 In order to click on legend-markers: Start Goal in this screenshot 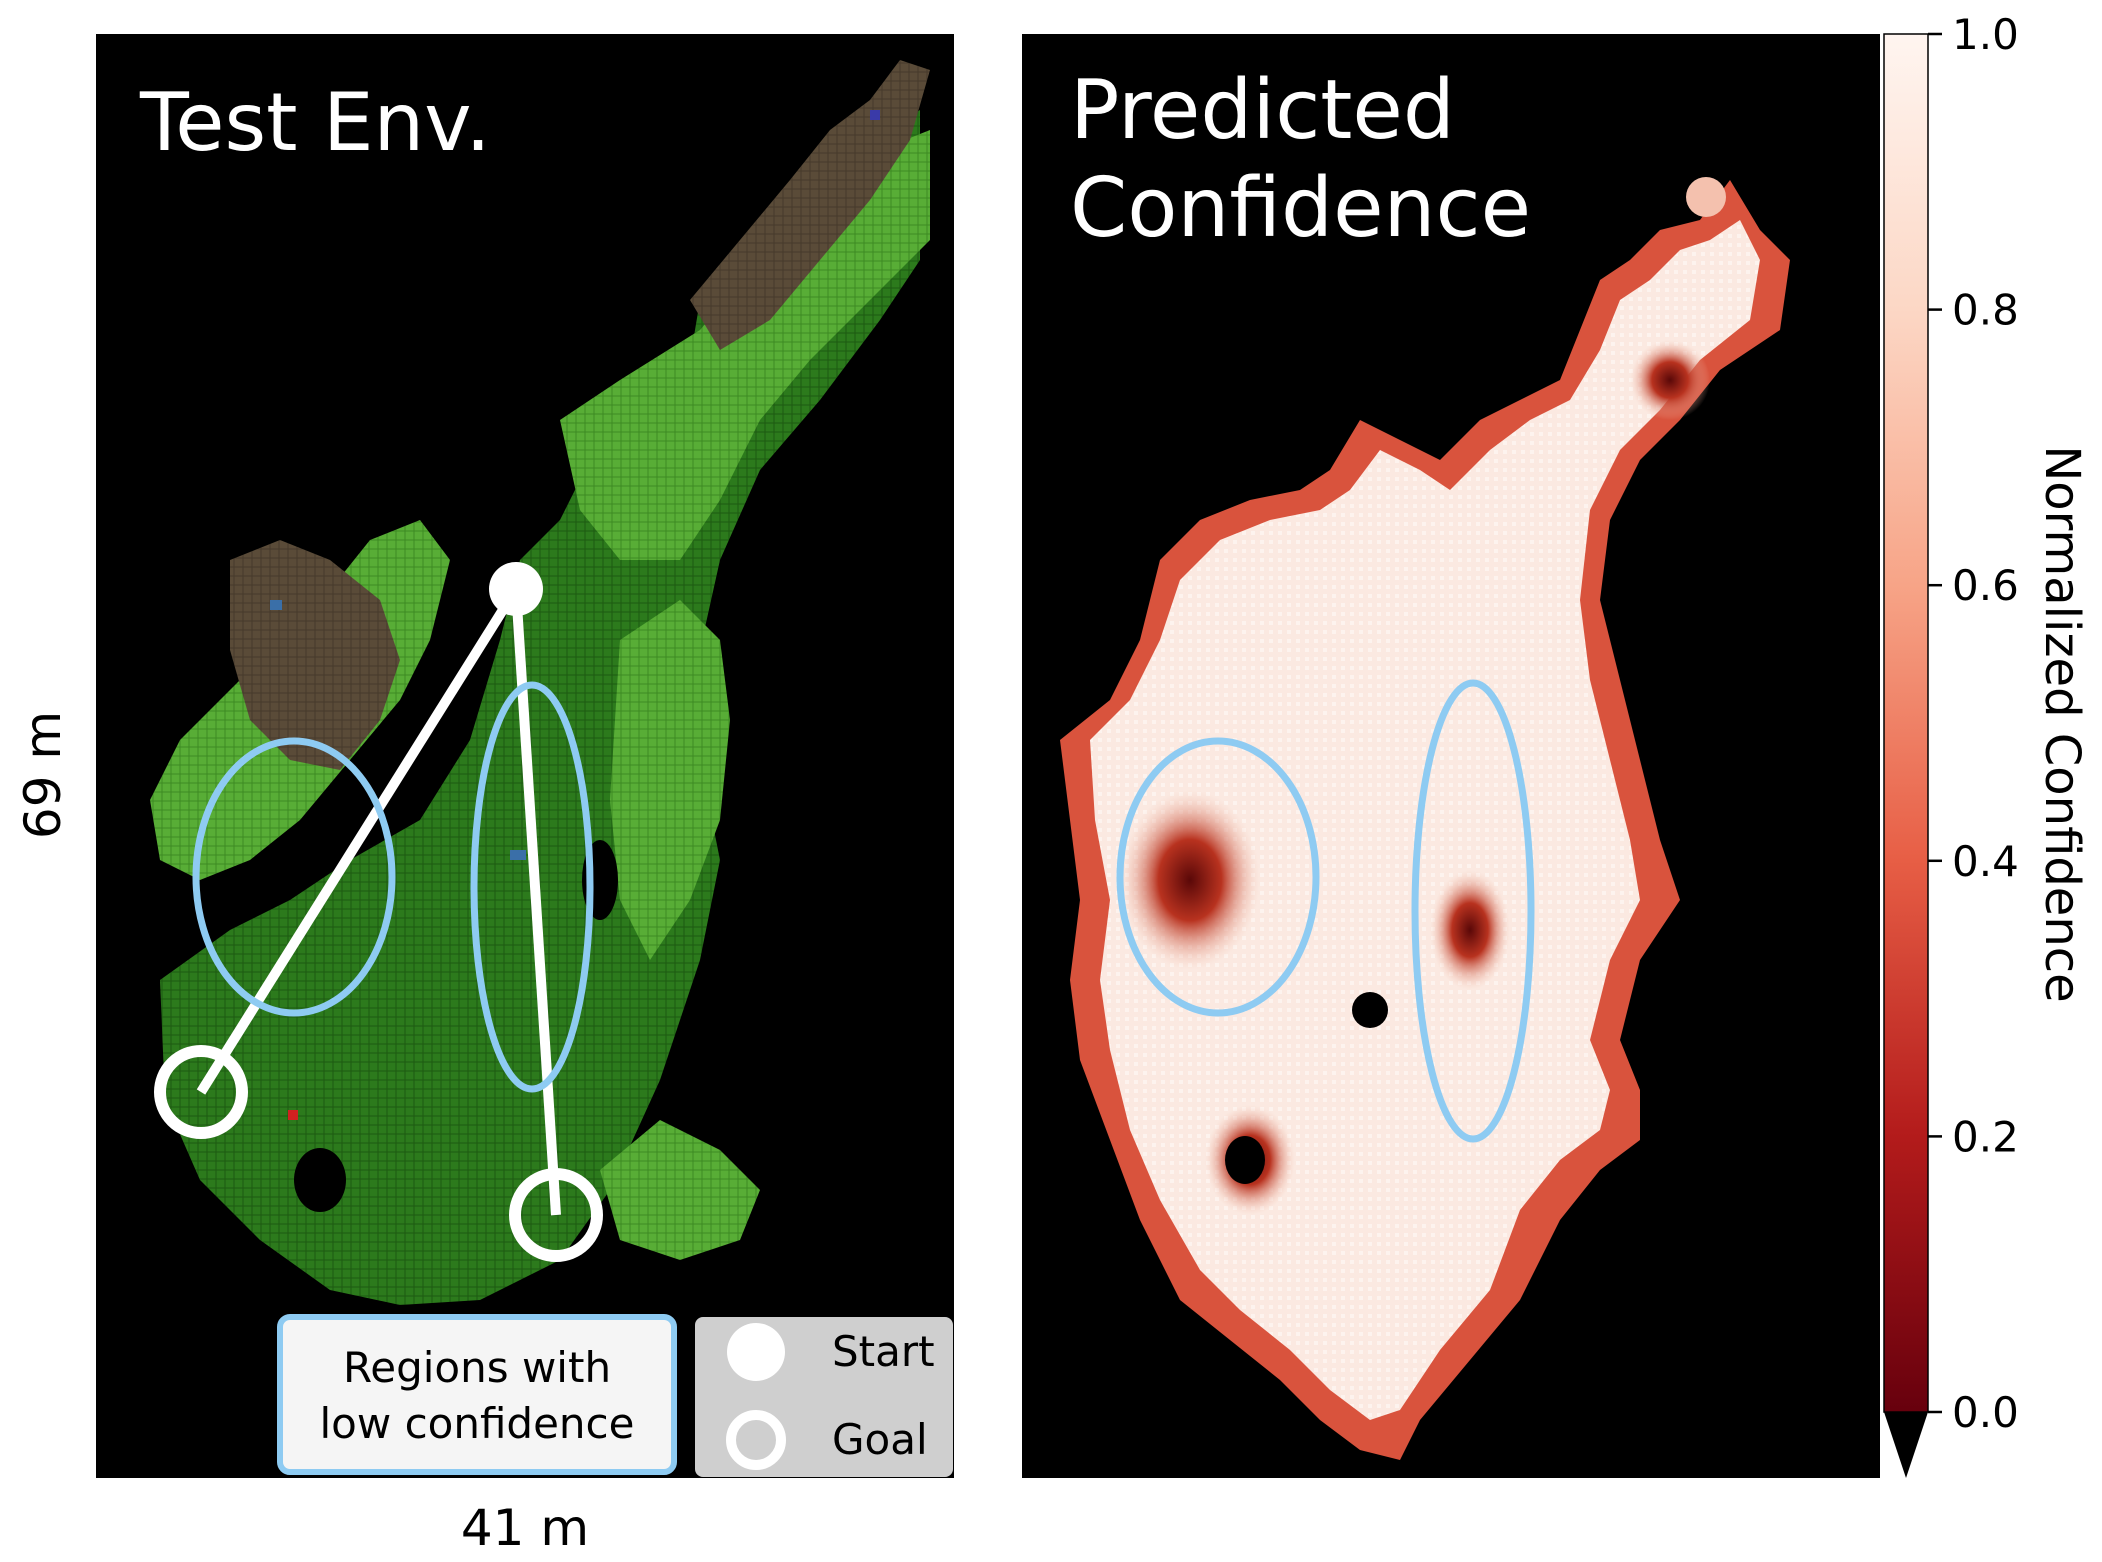, I will do `click(824, 1397)`.